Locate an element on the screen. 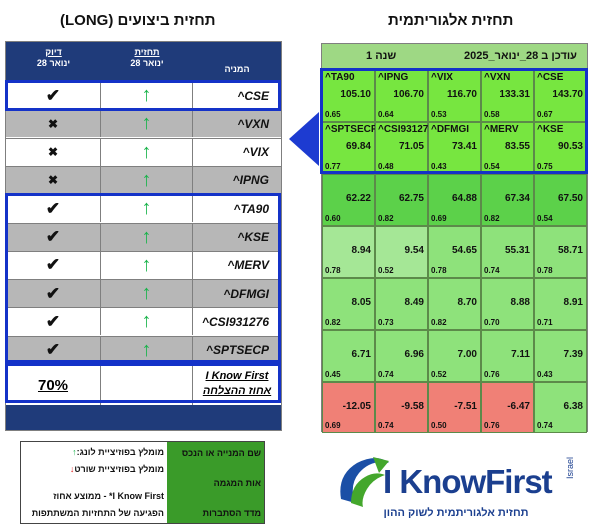  grid-cell: 9.54 0.52 is located at coordinates (401, 252).